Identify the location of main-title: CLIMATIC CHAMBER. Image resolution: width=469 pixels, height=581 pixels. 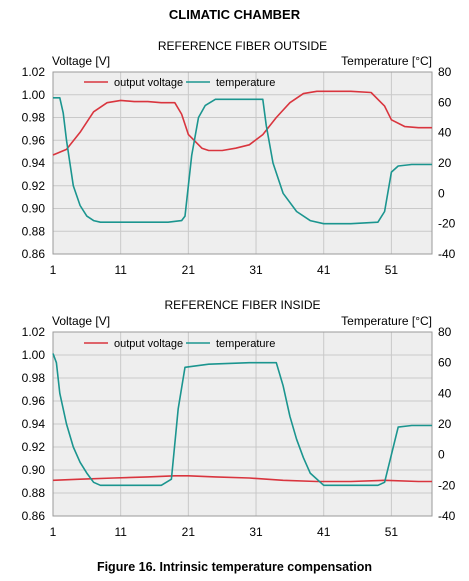
(235, 14).